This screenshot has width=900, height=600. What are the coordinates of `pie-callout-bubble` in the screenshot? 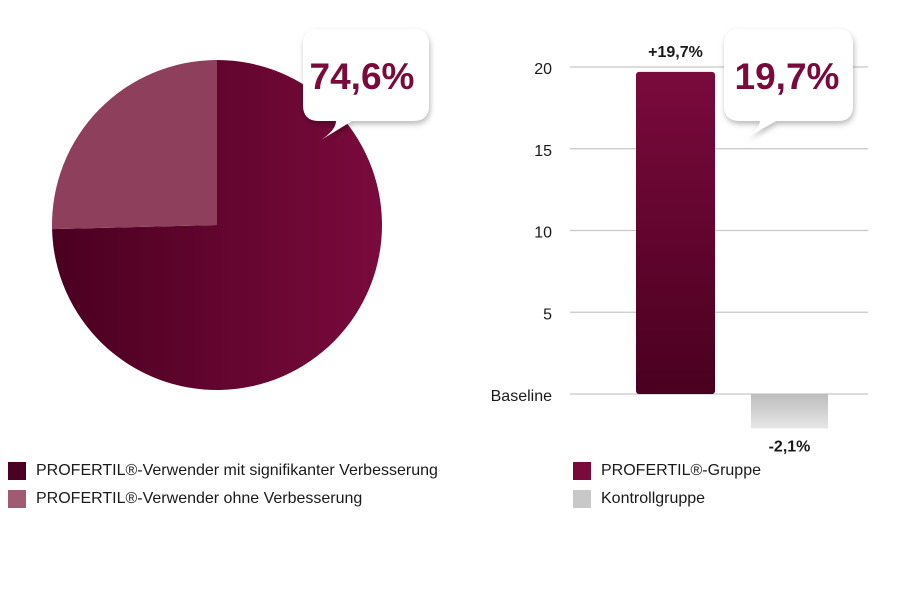 It's located at (366, 84).